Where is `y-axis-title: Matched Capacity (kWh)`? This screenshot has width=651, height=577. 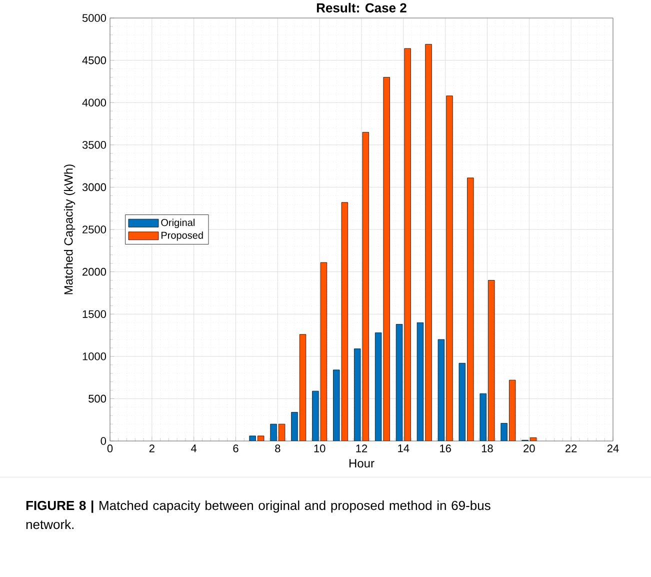 y-axis-title: Matched Capacity (kWh) is located at coordinates (70, 229).